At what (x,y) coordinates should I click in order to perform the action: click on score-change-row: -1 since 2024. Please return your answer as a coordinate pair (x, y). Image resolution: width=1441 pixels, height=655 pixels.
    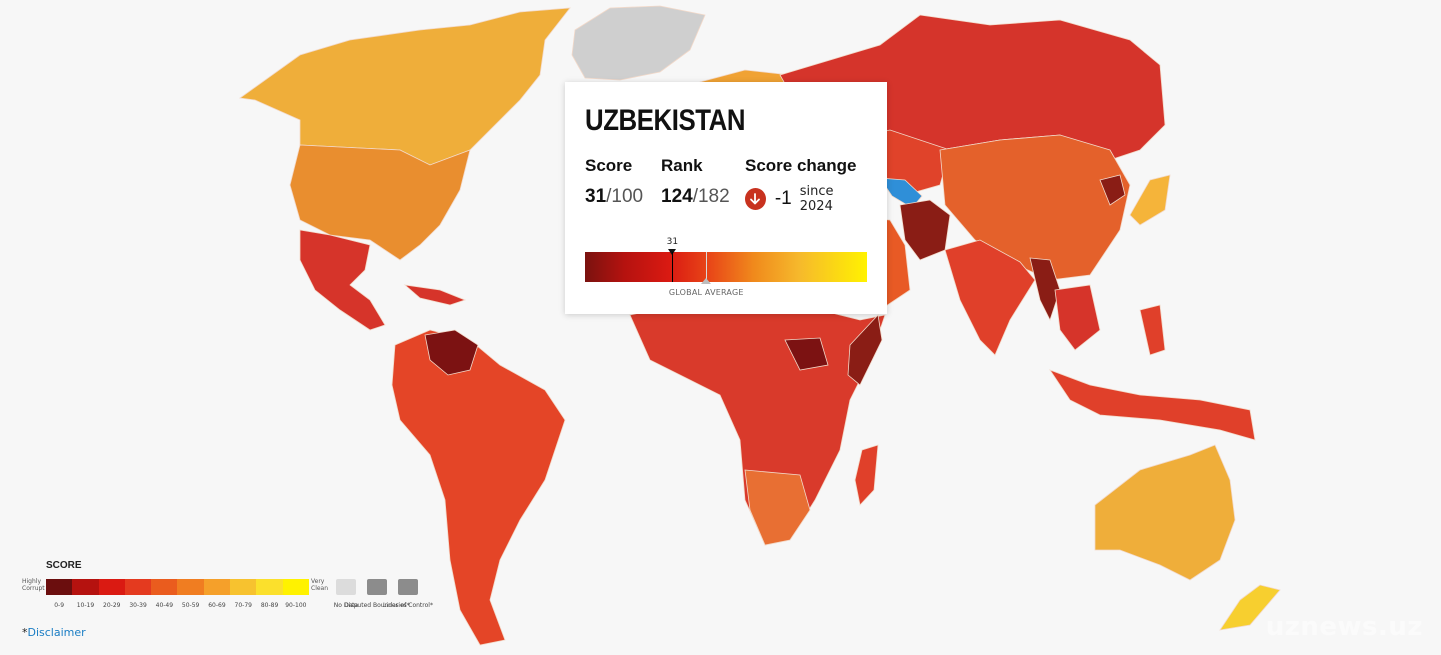
    Looking at the image, I should click on (806, 199).